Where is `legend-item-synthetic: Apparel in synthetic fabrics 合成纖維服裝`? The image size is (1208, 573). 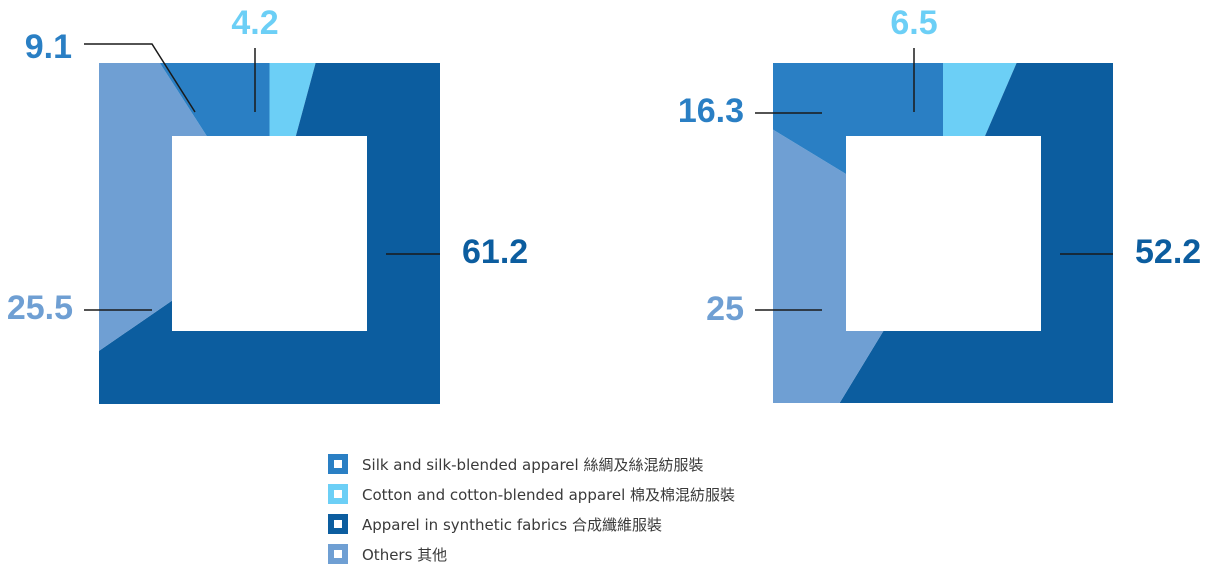 legend-item-synthetic: Apparel in synthetic fabrics 合成纖維服裝 is located at coordinates (531, 524).